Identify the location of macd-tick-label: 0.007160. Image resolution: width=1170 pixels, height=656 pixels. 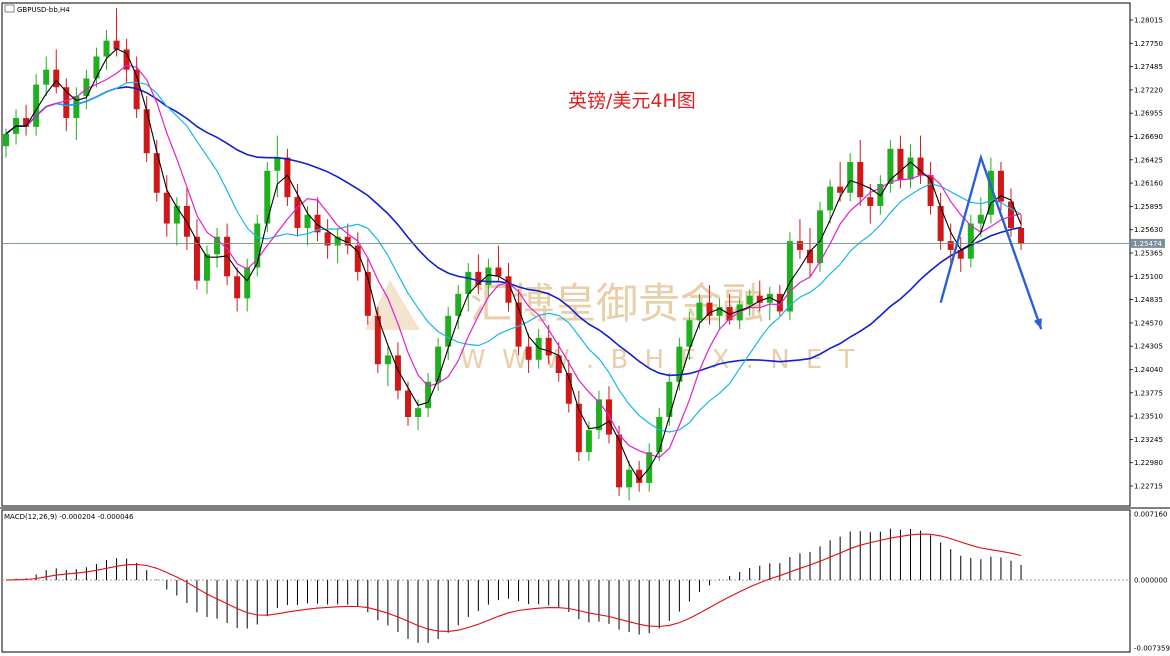
(1150, 515).